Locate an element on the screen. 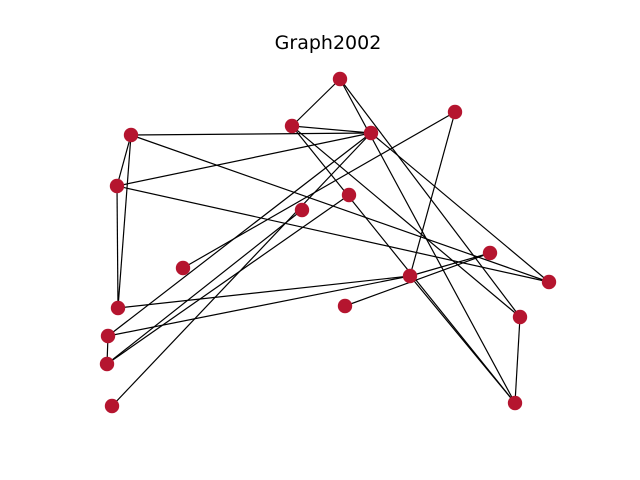 The width and height of the screenshot is (640, 480). node-n4 is located at coordinates (371, 133).